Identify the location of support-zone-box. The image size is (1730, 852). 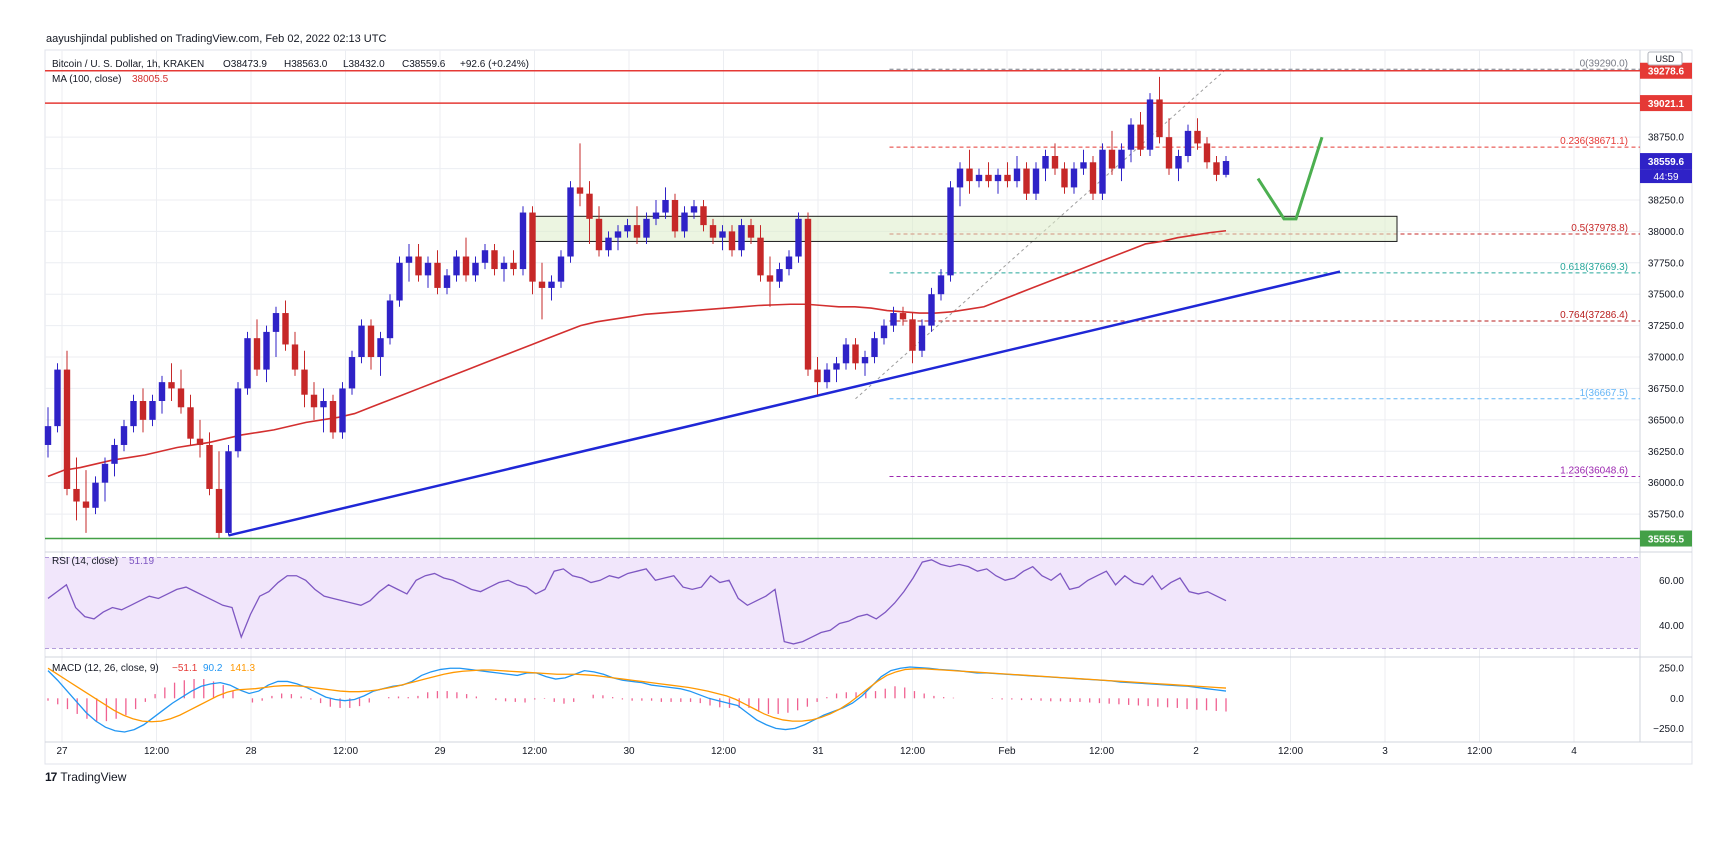
(965, 228).